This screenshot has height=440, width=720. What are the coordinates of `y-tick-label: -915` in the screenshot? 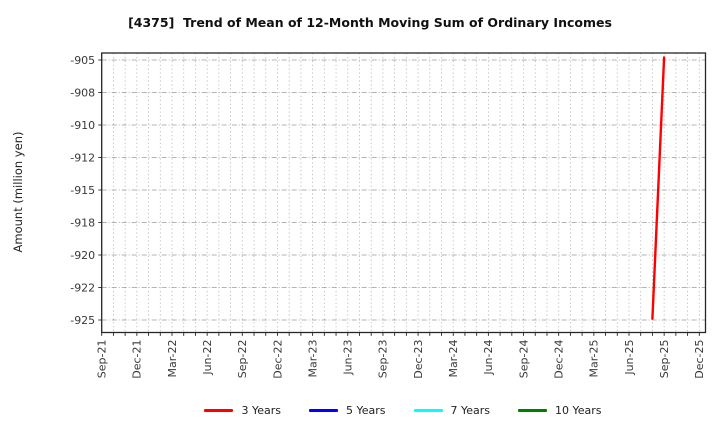 It's located at (82, 190).